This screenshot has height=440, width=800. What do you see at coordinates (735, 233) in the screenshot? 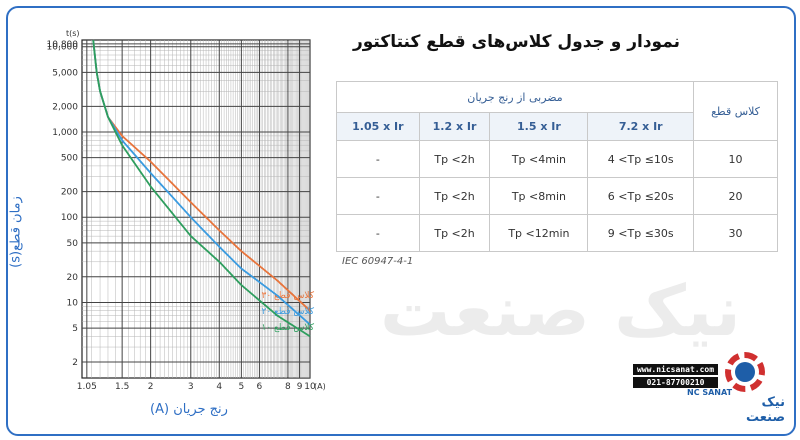
I see `class-cell: 30` at bounding box center [735, 233].